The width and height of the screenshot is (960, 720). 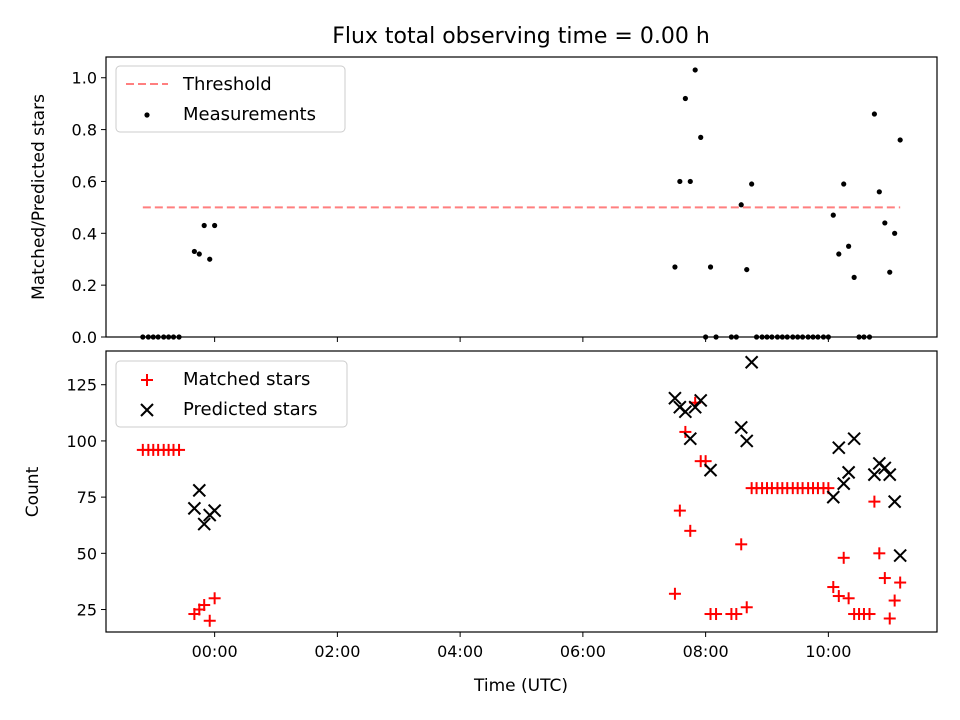 What do you see at coordinates (147, 115) in the screenshot?
I see `measurements-legend-swatch` at bounding box center [147, 115].